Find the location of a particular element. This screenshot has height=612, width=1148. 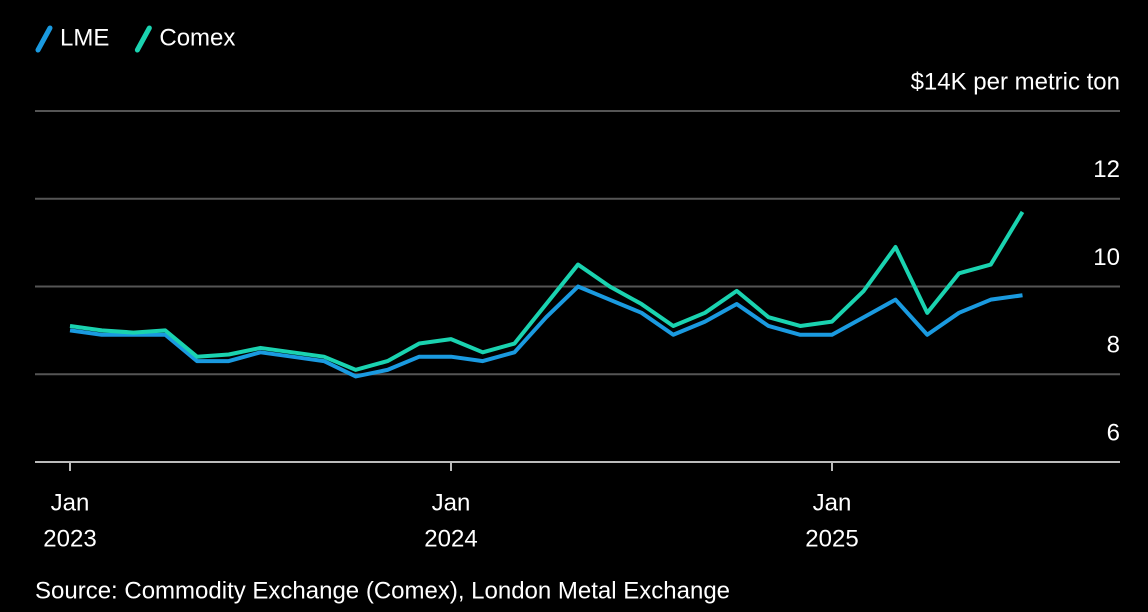

y-tick-label: 8 is located at coordinates (1113, 345).